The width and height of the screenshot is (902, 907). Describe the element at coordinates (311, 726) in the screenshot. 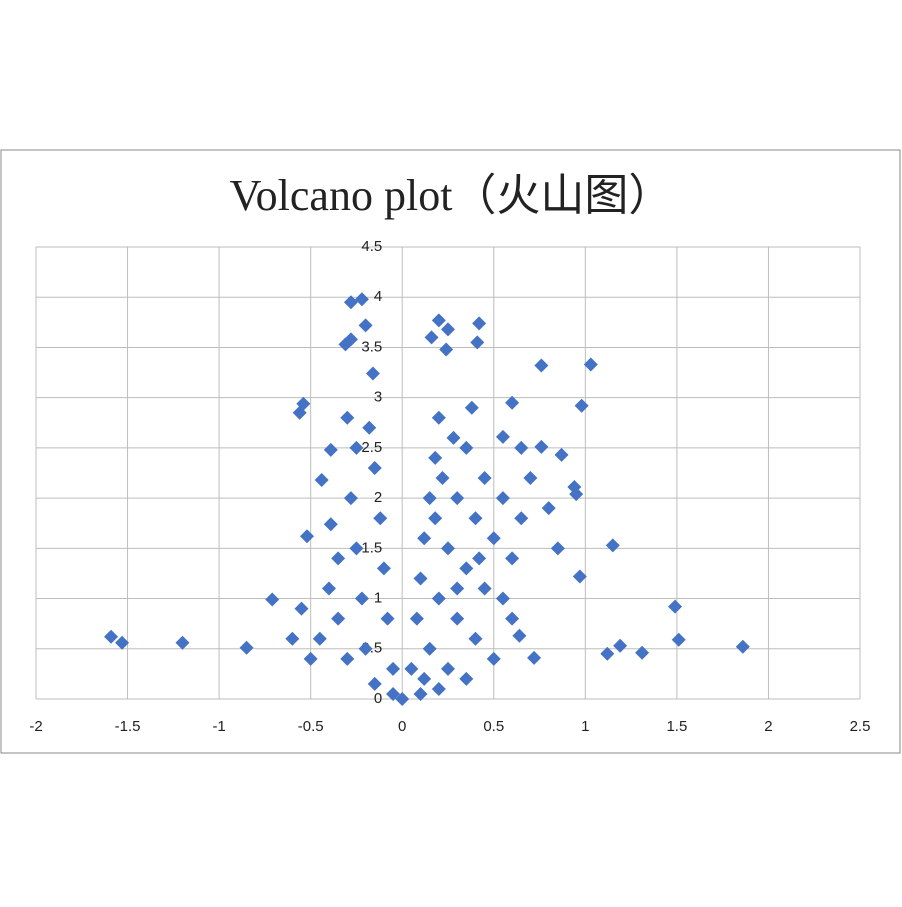

I see `x-tick-label: -0.5` at that location.